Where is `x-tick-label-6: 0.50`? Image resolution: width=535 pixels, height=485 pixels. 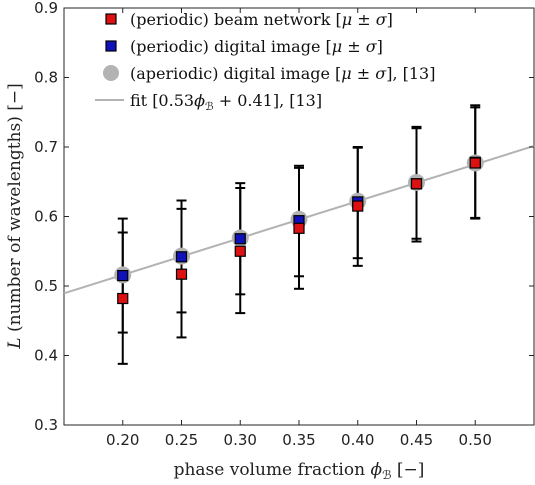 x-tick-label-6: 0.50 is located at coordinates (475, 440).